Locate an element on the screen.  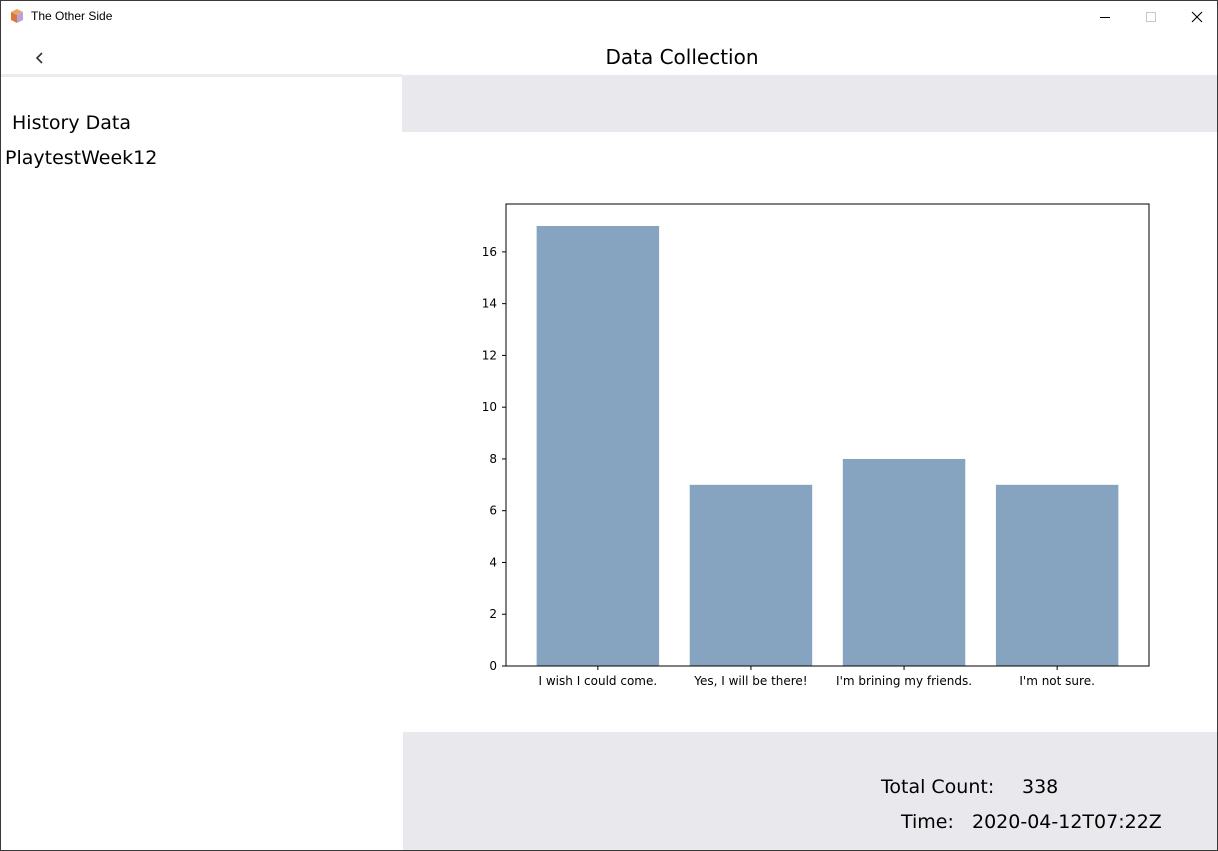
maximize-button is located at coordinates (1151, 16).